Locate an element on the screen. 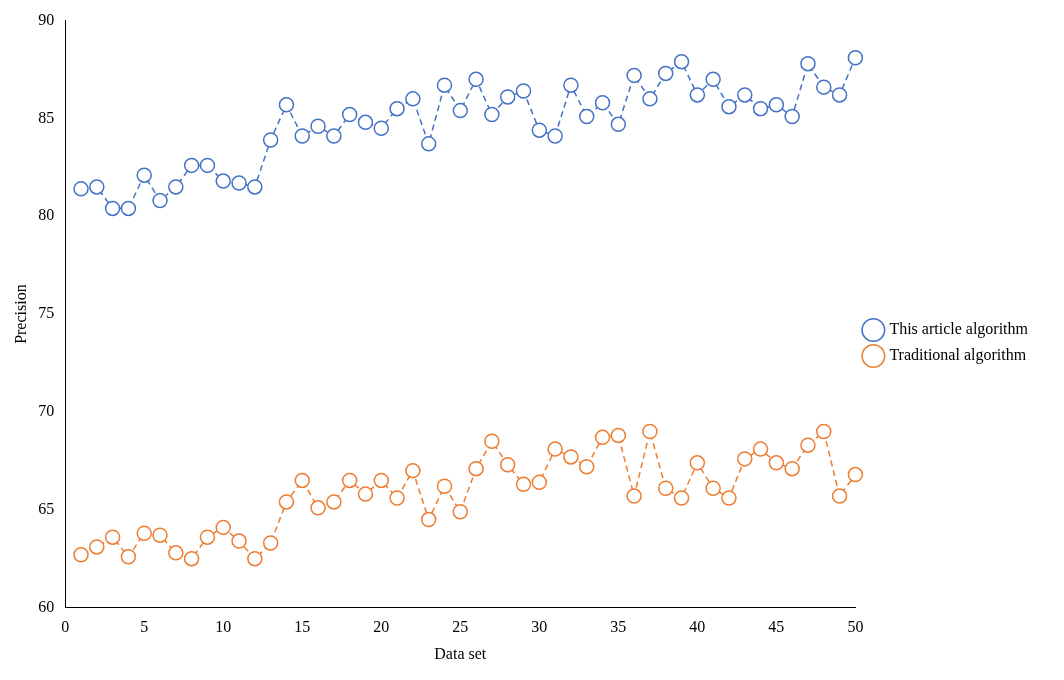  y-tick-label: 60 is located at coordinates (46, 606).